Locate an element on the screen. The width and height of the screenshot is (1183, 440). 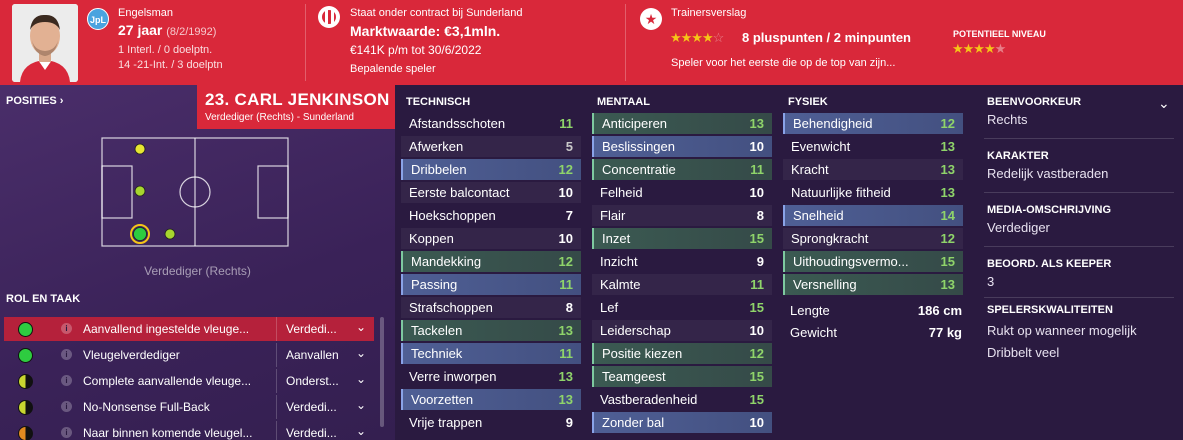
attribute-row: Felheid 10 is located at coordinates (682, 192).